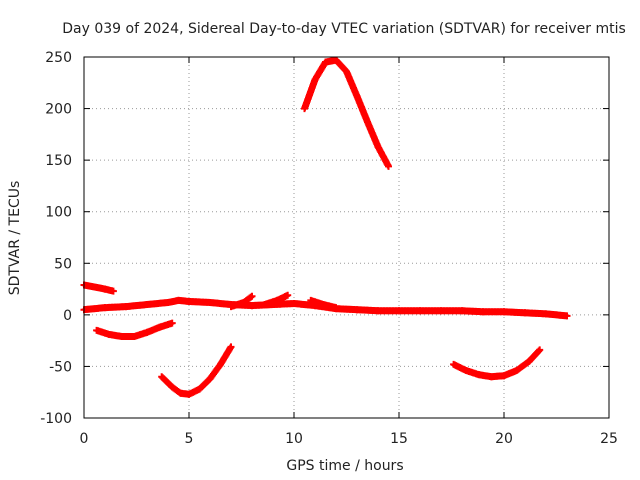  I want to click on series-arc-early-high, so click(98, 288).